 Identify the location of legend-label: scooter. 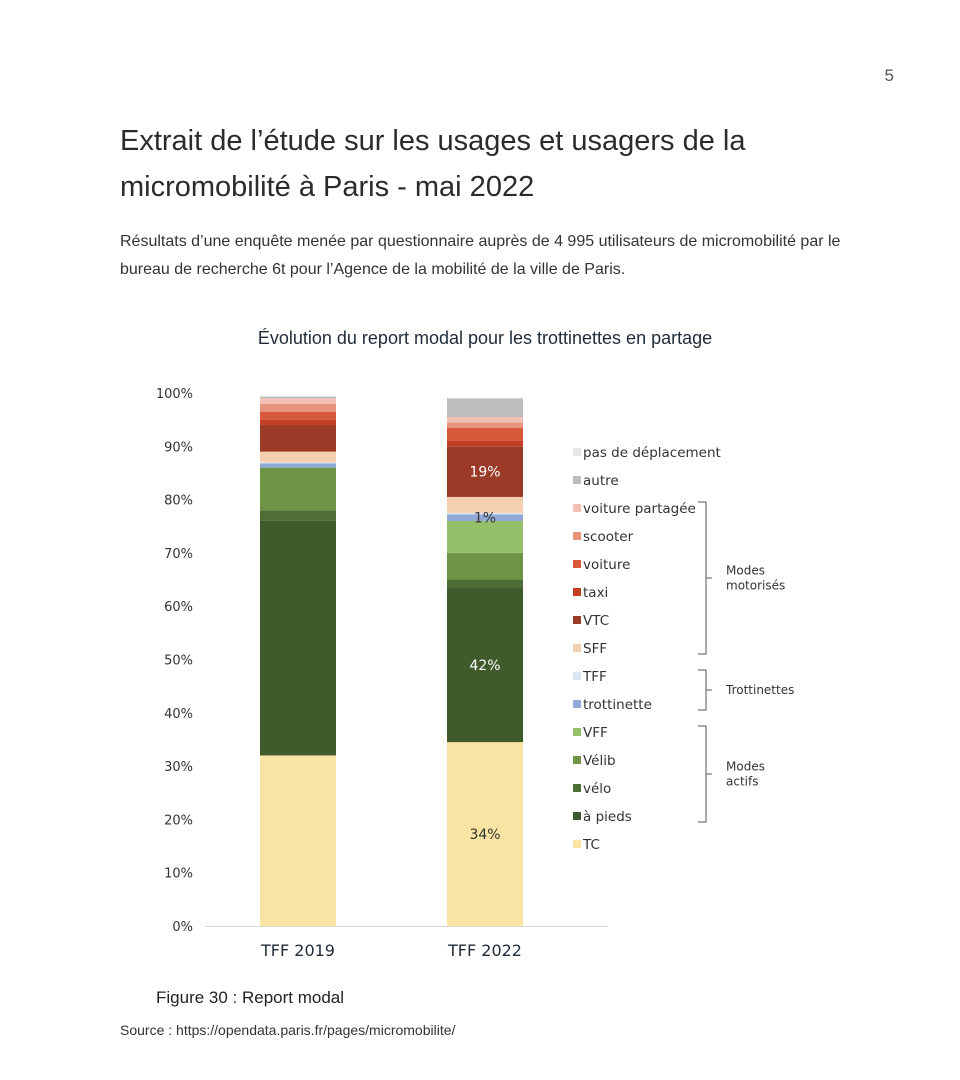
(608, 537).